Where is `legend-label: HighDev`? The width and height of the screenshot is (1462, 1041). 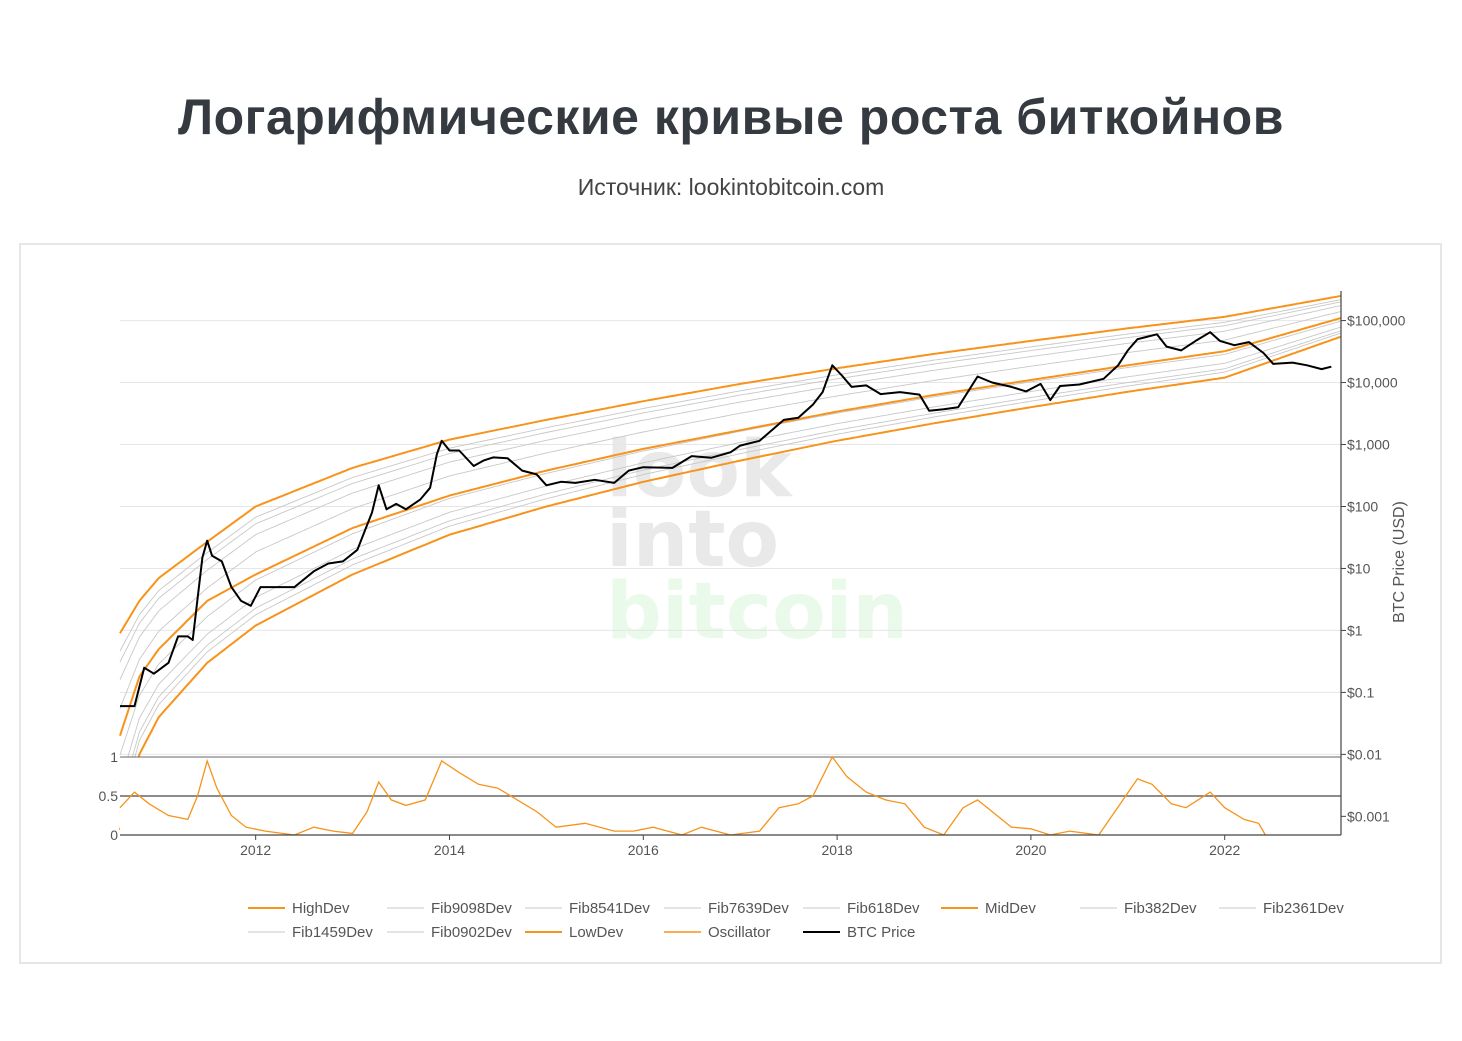 legend-label: HighDev is located at coordinates (321, 908).